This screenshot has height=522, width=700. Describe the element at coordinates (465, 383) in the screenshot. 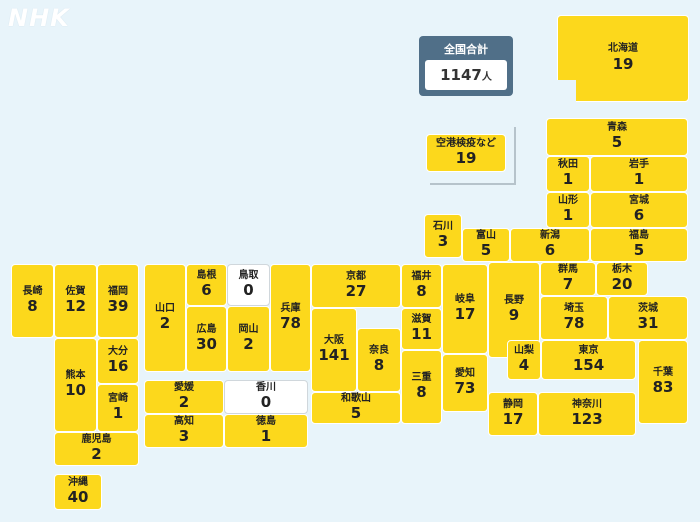

I see `region-aichi: 愛知 73` at that location.